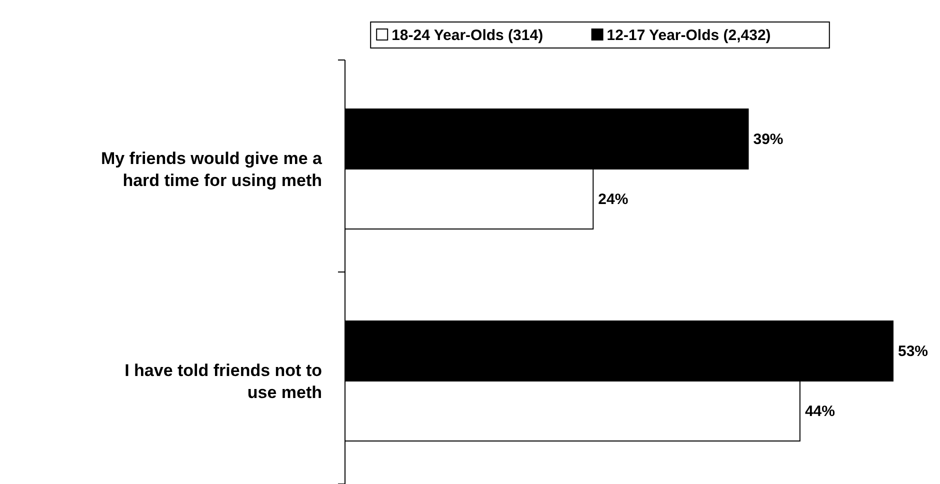  What do you see at coordinates (819, 411) in the screenshot?
I see `data-label: 44%` at bounding box center [819, 411].